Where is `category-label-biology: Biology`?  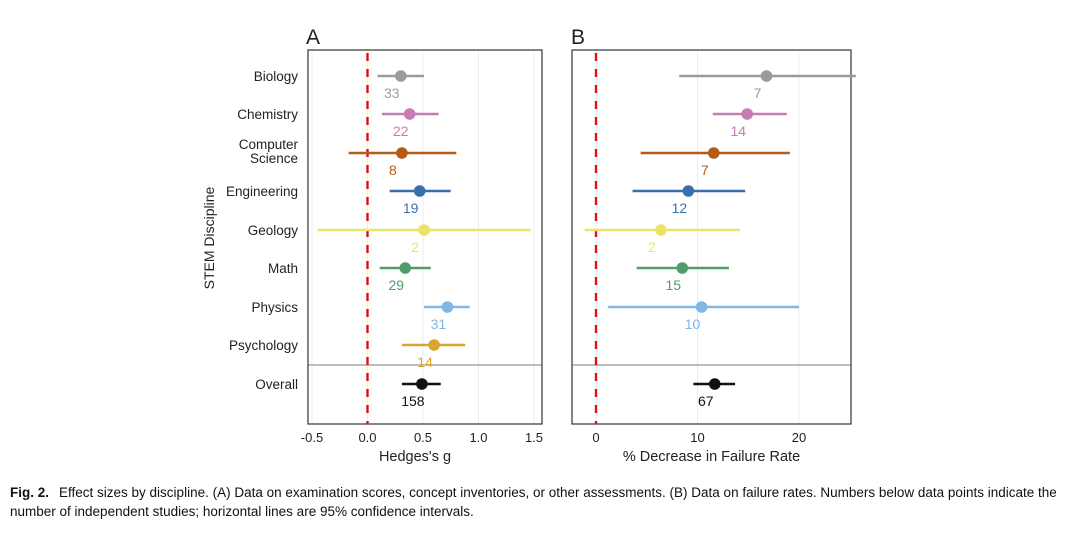 category-label-biology: Biology is located at coordinates (276, 76).